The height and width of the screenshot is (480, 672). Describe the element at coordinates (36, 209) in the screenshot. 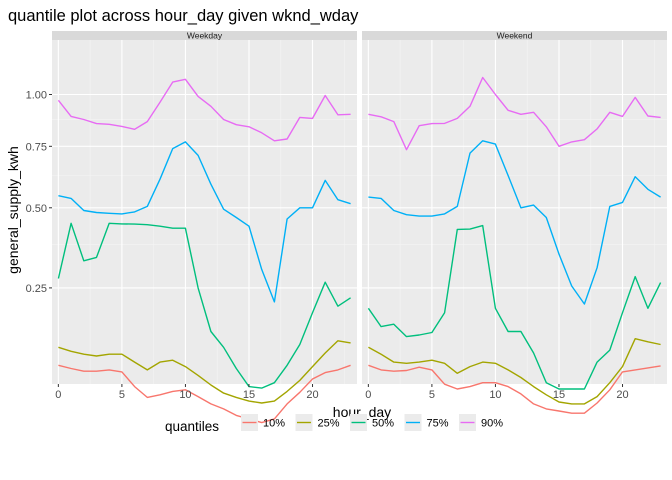

I see `y-tick-label: 0.50` at that location.